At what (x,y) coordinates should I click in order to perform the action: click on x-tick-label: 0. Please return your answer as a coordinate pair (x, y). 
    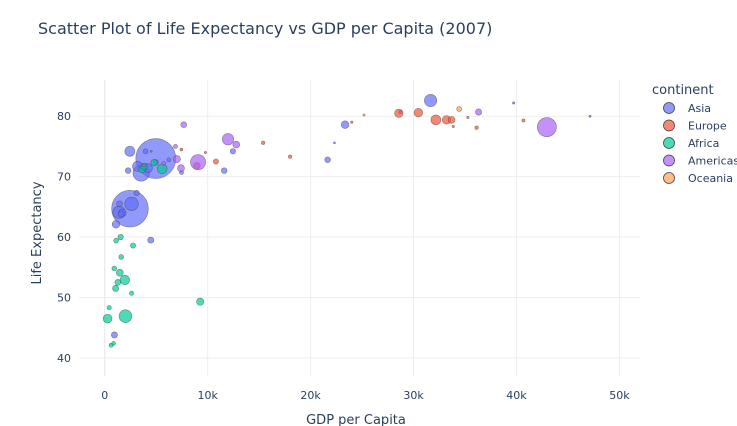
    Looking at the image, I should click on (104, 395).